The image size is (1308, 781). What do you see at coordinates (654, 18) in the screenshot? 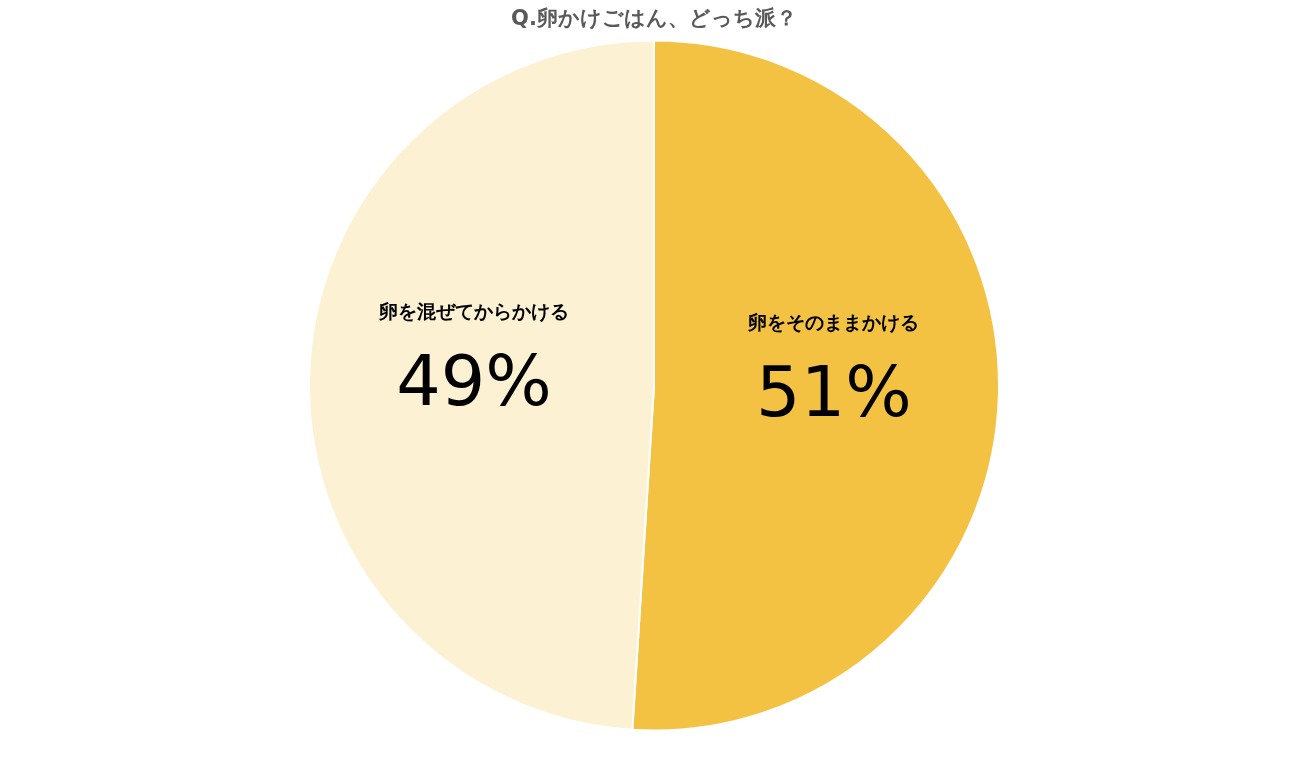
I see `chart-title: Q.卵かけごはん、どっち派？` at bounding box center [654, 18].